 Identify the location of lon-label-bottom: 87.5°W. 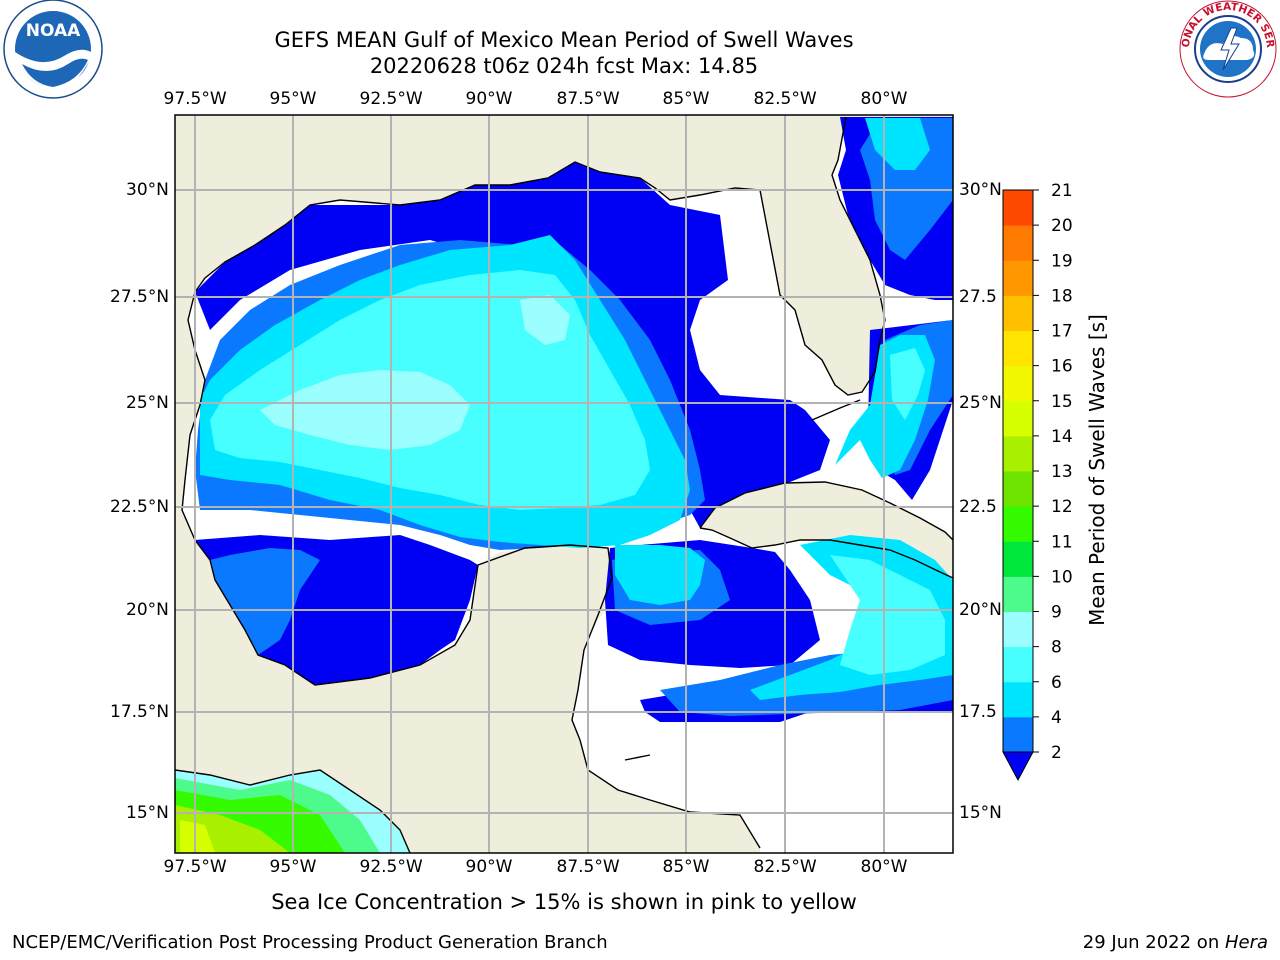
(588, 867).